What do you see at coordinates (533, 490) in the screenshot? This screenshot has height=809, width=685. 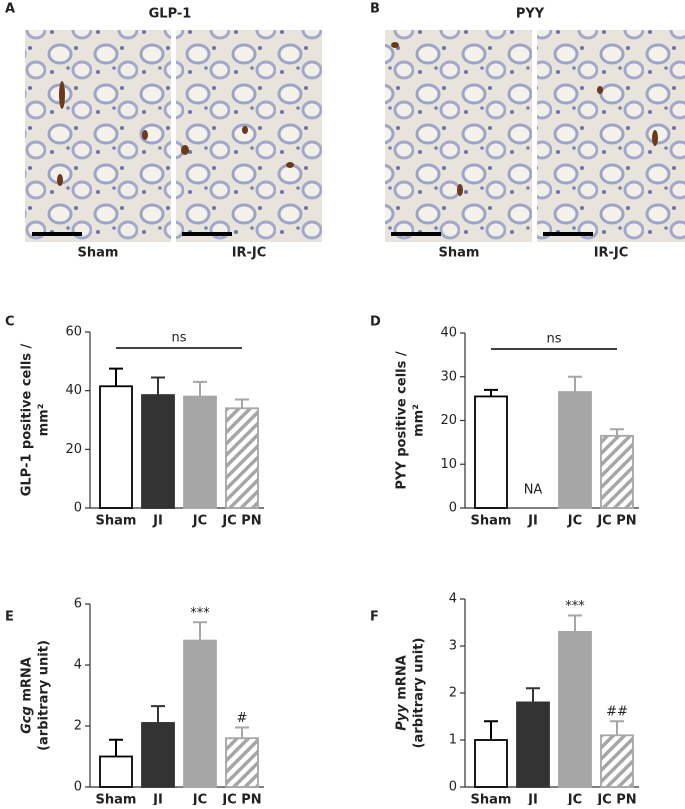 I see `na-label: NA` at bounding box center [533, 490].